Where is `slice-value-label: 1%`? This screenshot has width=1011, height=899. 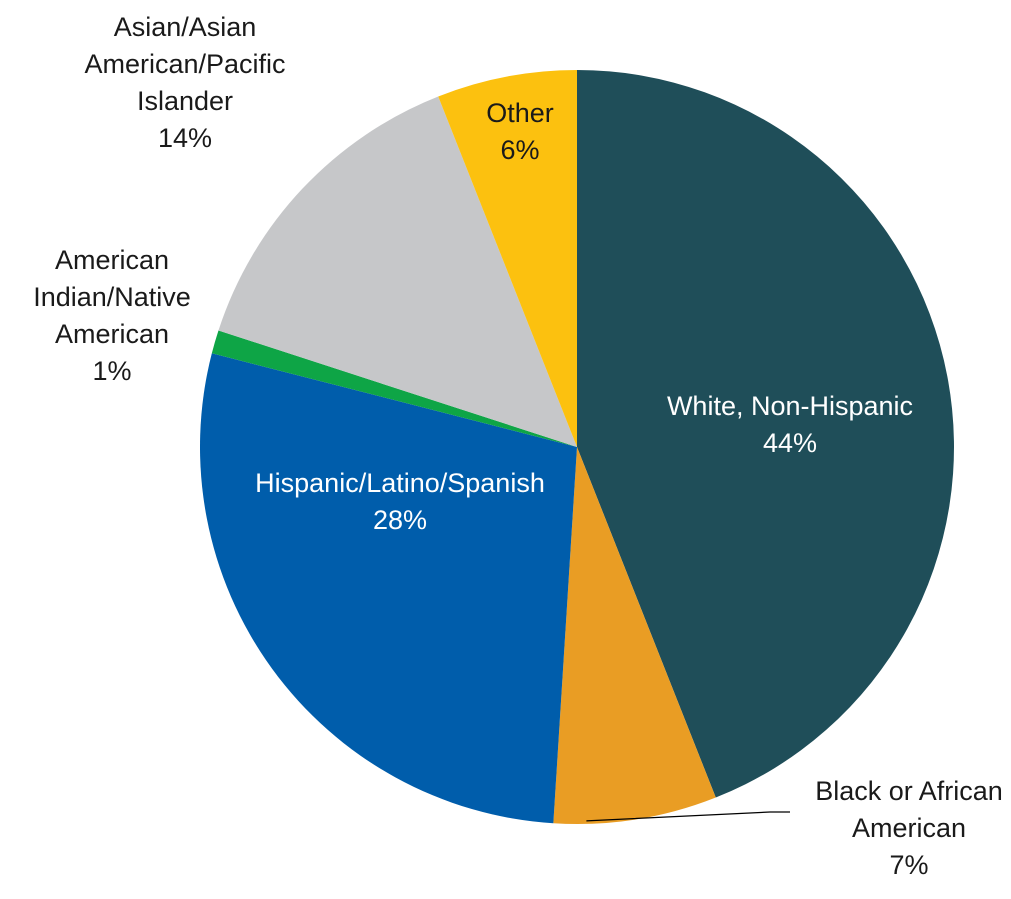
slice-value-label: 1% is located at coordinates (111, 371).